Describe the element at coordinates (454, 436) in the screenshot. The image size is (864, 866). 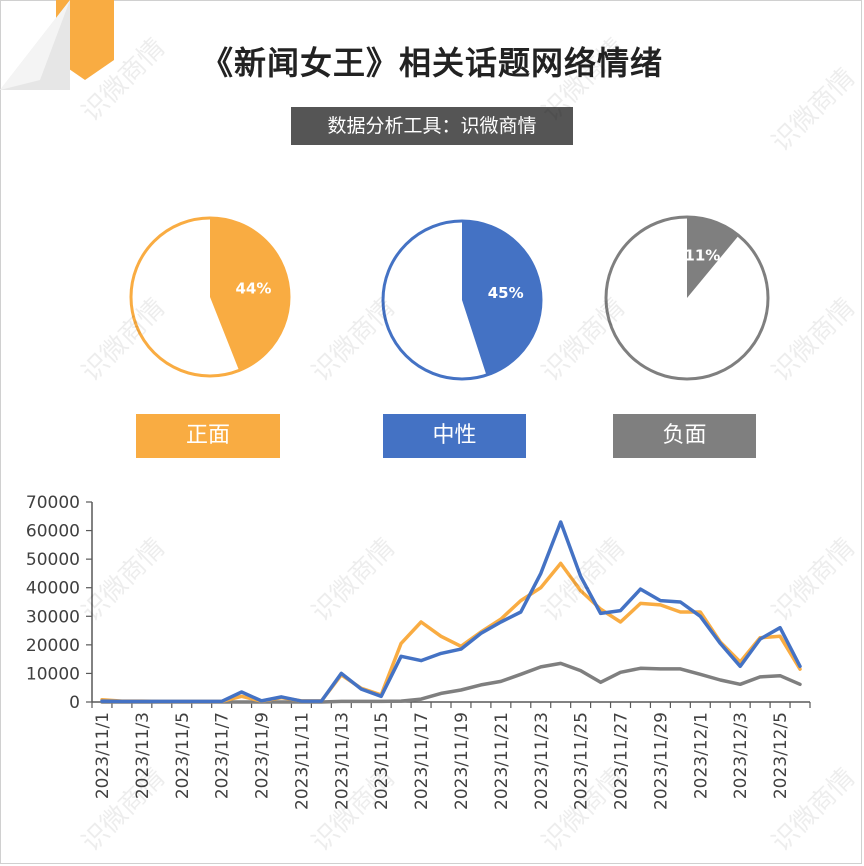
I see `legend-neutral: 中性` at that location.